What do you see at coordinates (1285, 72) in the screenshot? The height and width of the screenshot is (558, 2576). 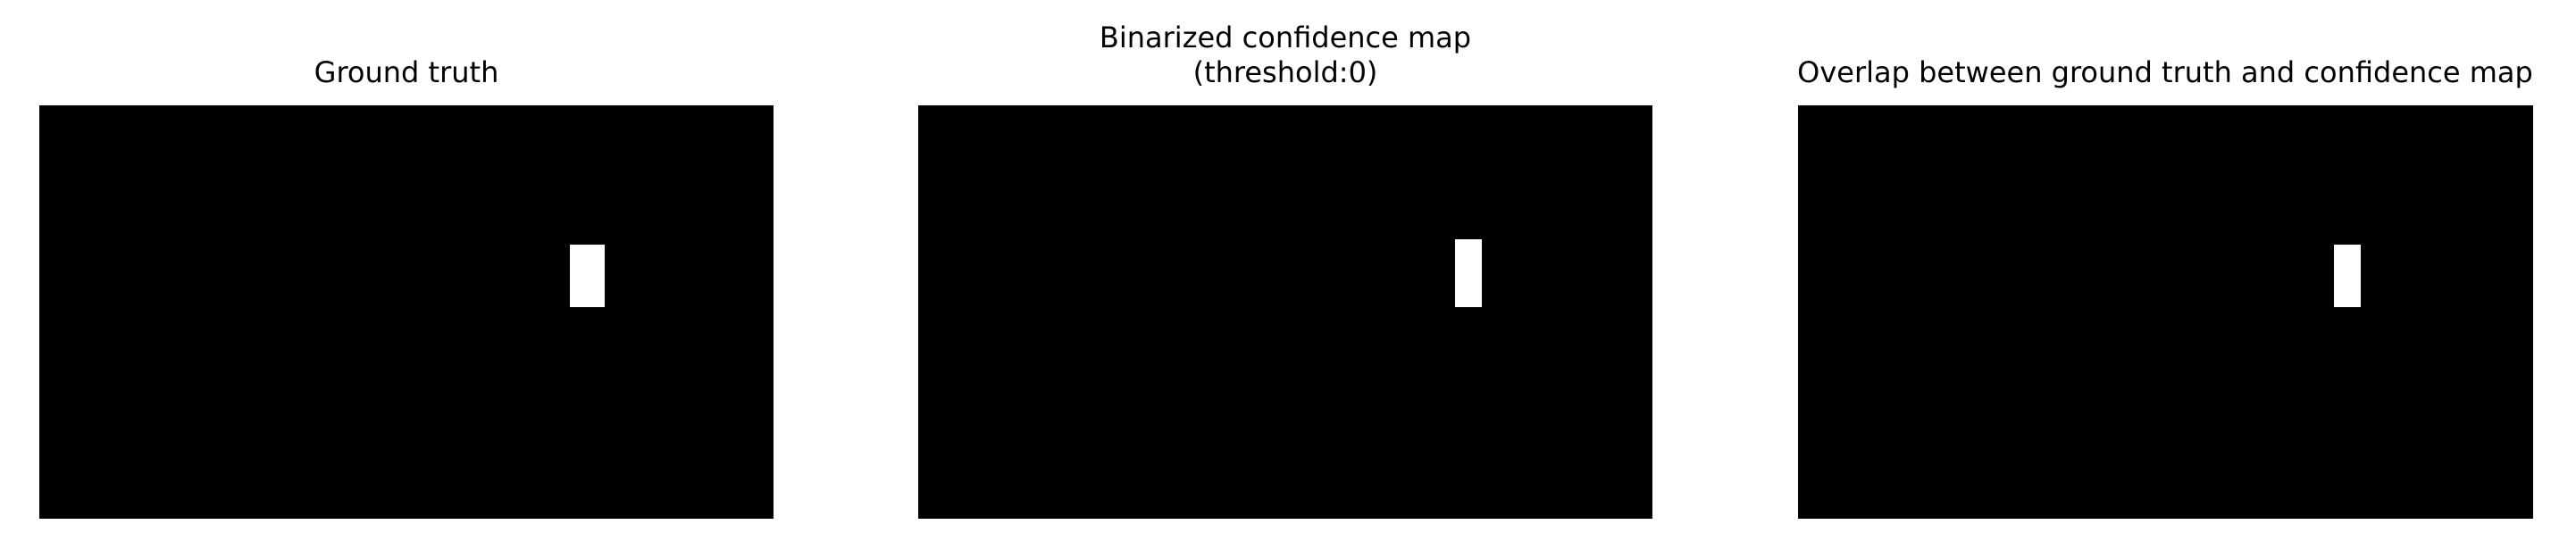 I see `panel-subtitle: (threshold:0)` at bounding box center [1285, 72].